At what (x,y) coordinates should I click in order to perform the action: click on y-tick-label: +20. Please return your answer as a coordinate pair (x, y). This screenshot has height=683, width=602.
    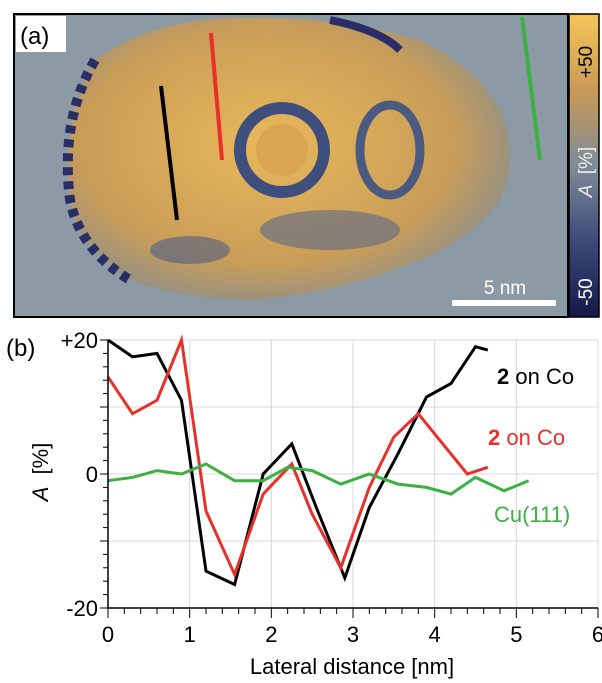
    Looking at the image, I should click on (79, 340).